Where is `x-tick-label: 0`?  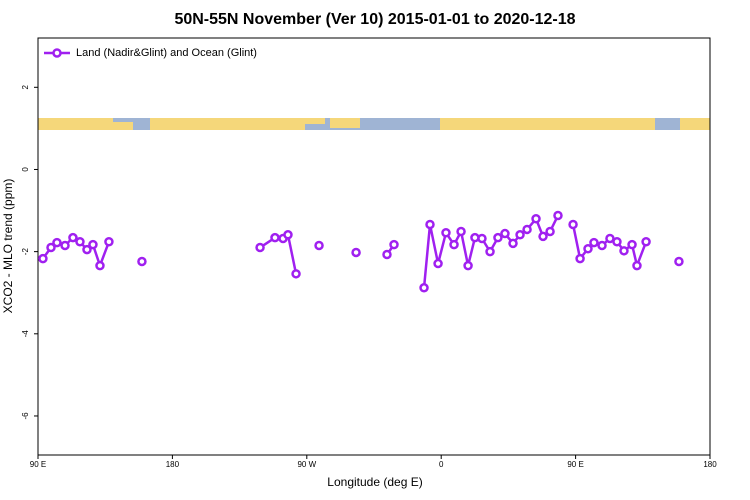
x-tick-label: 0 is located at coordinates (441, 464).